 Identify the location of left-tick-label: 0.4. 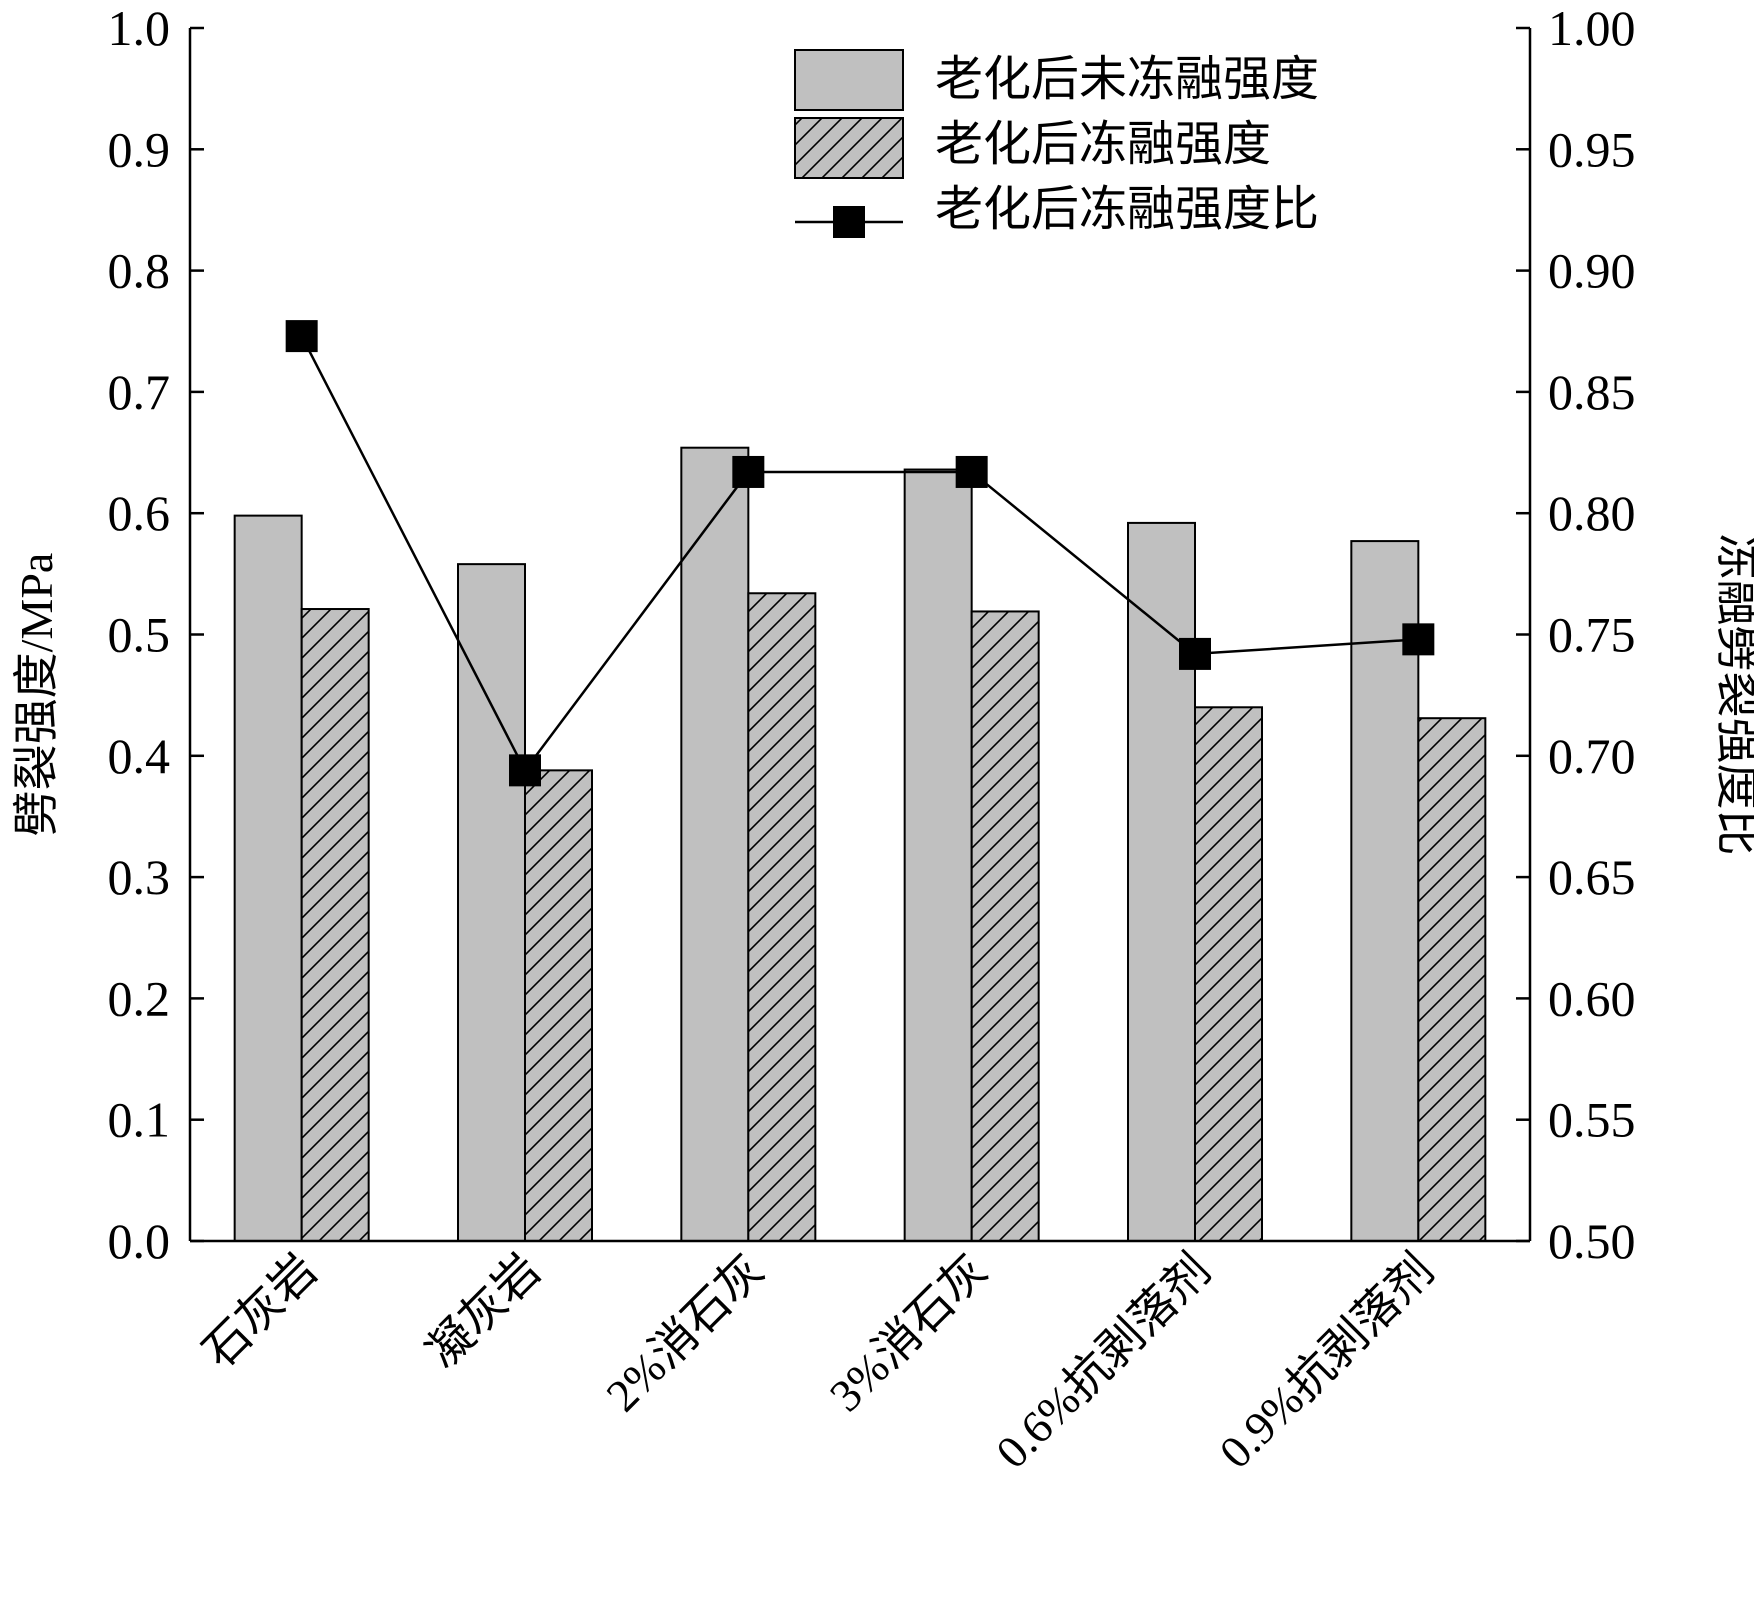
(139, 756).